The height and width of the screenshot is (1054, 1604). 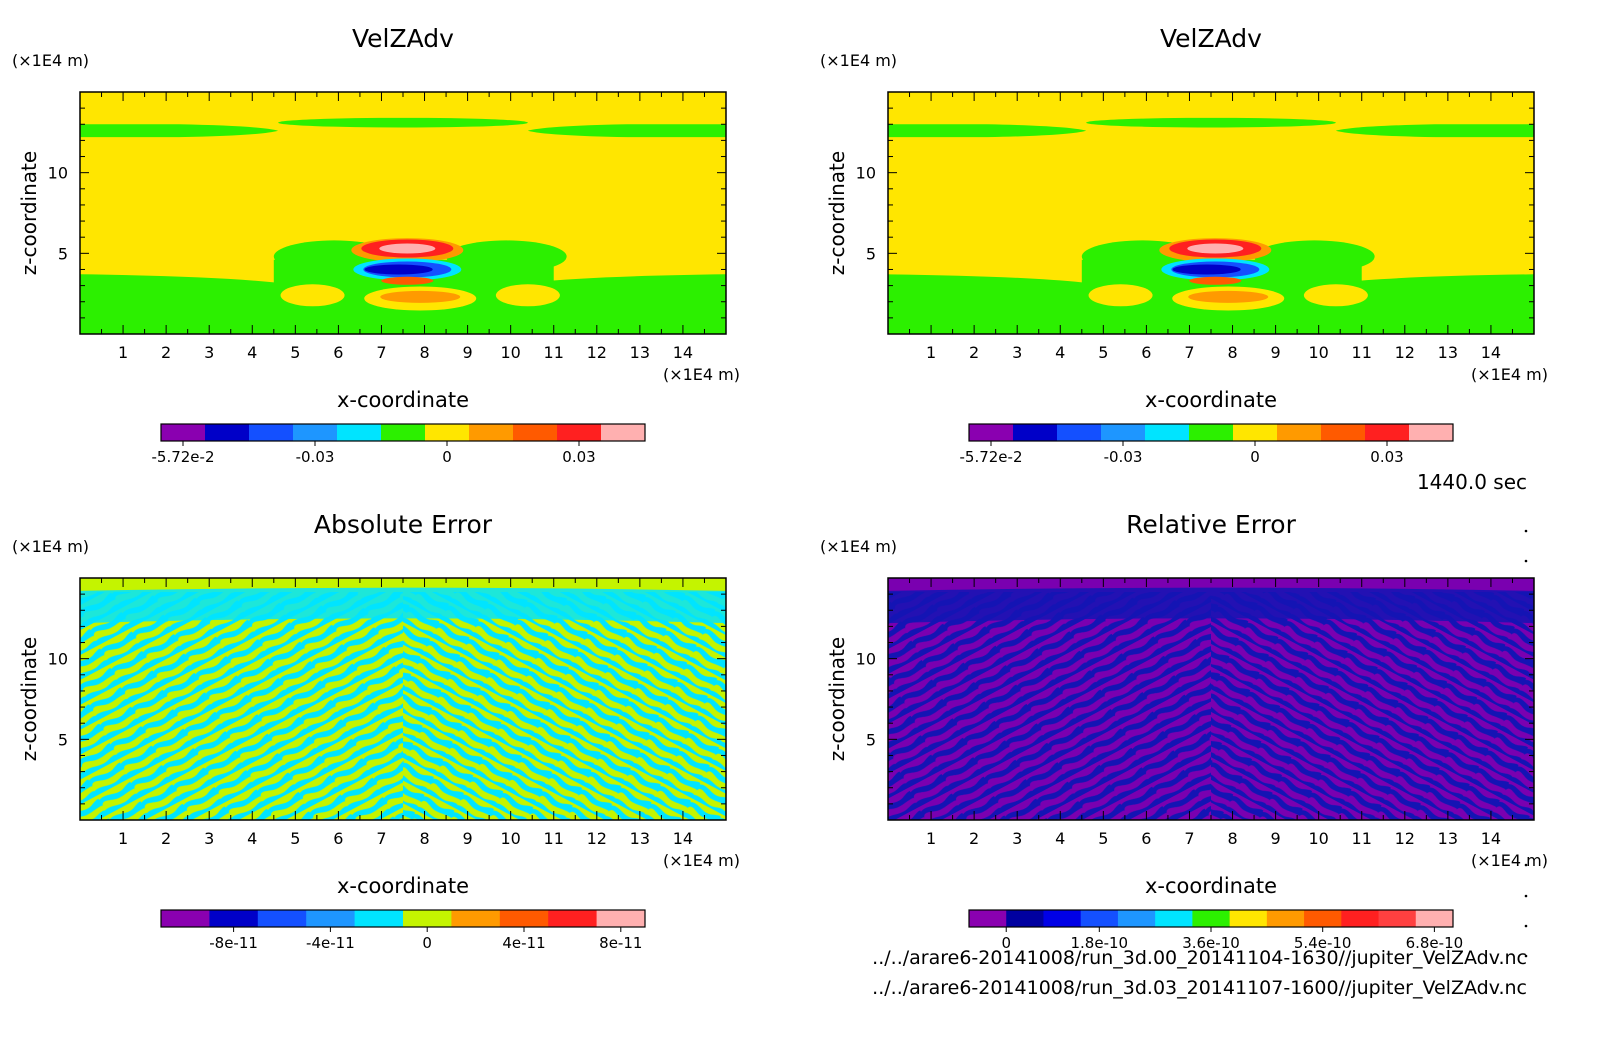 What do you see at coordinates (403, 524) in the screenshot?
I see `chart-title: Absolute Error` at bounding box center [403, 524].